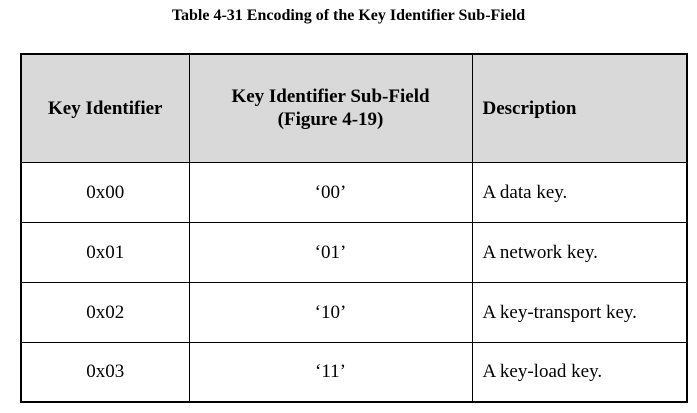 The image size is (697, 413). Describe the element at coordinates (579, 252) in the screenshot. I see `cell-description: A network key.` at that location.